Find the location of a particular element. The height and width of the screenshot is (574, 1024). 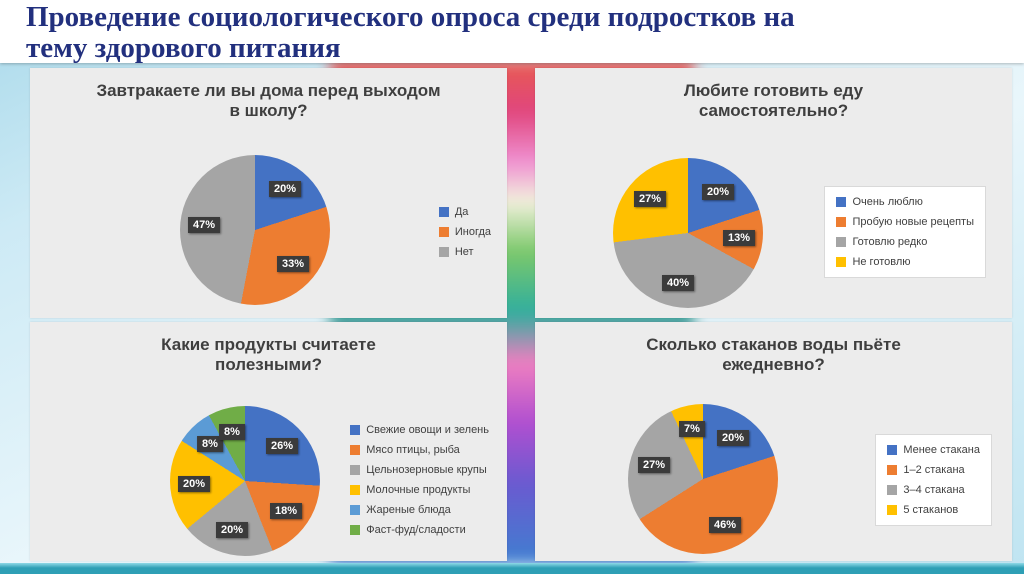

legend-item: Жареные блюда is located at coordinates (419, 510).